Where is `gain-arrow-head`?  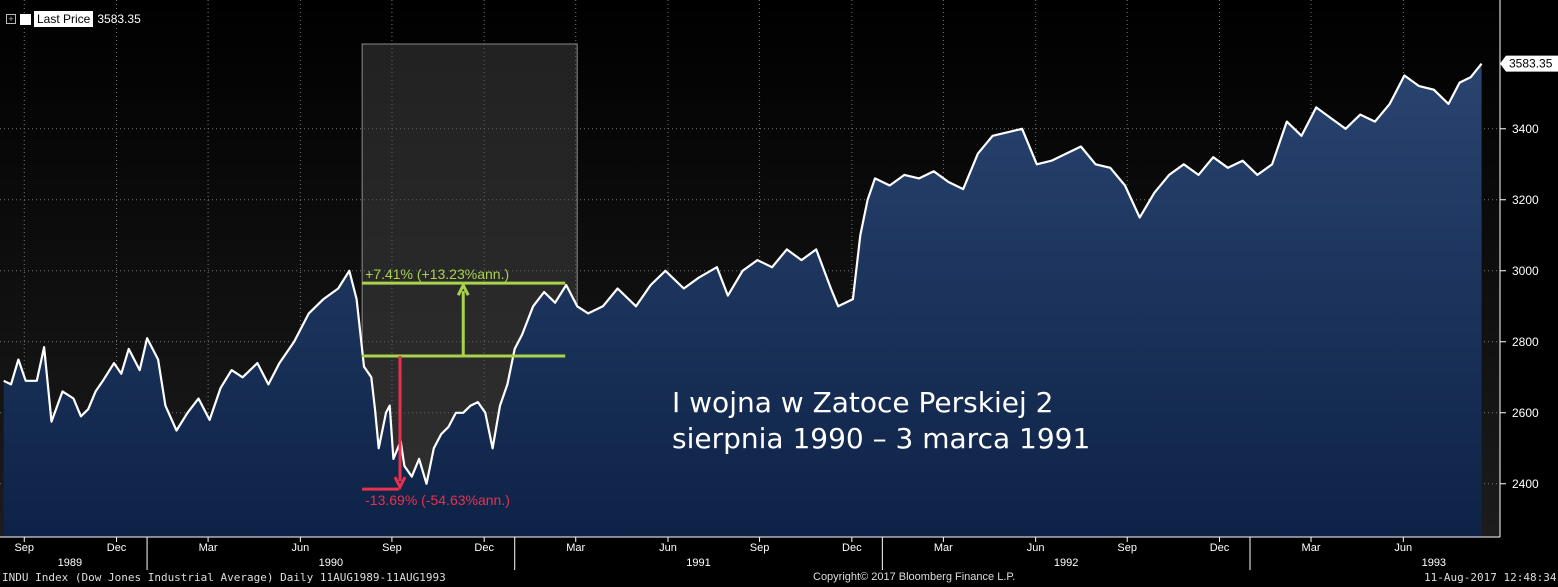
gain-arrow-head is located at coordinates (463, 288).